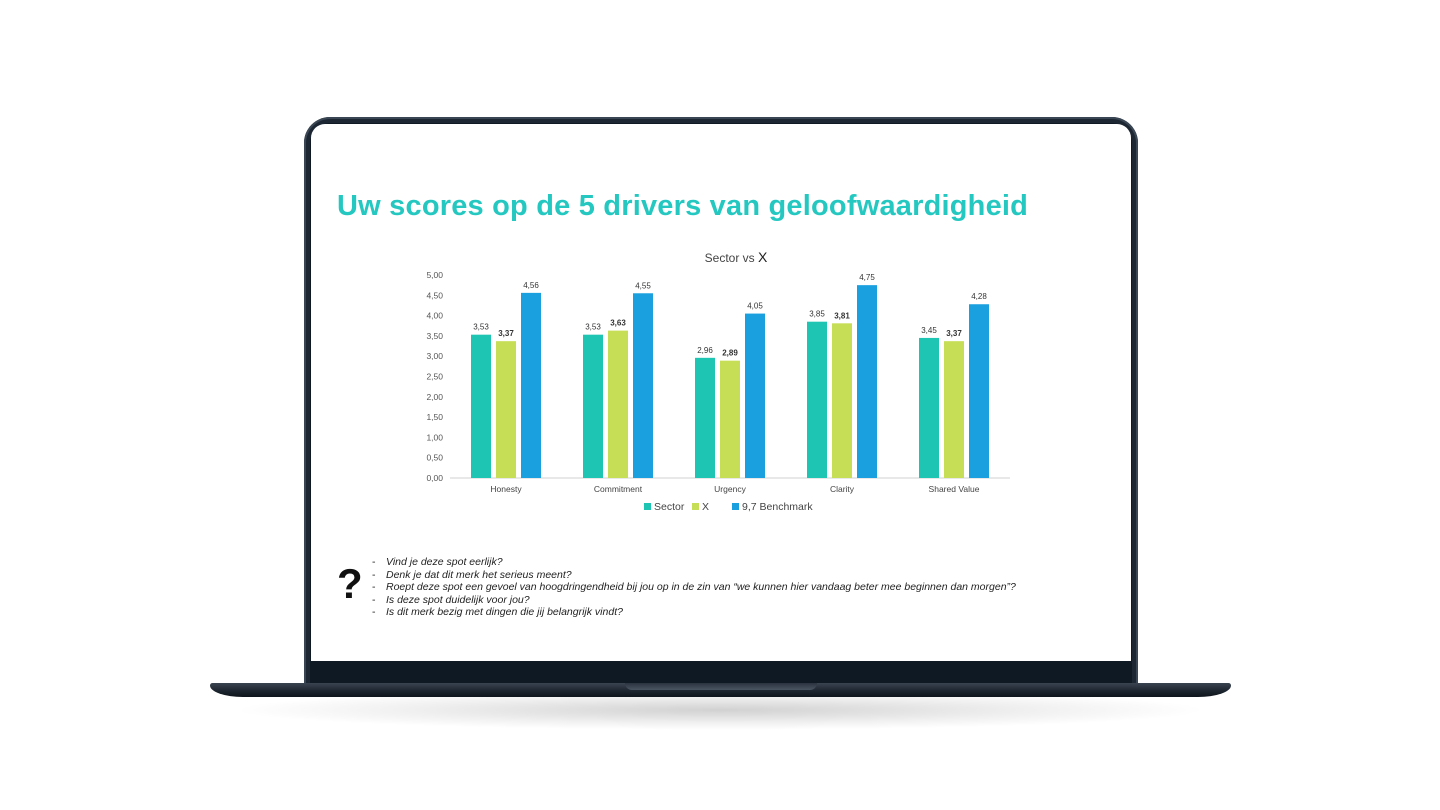  What do you see at coordinates (434, 397) in the screenshot?
I see `y-tick-label: 2,00` at bounding box center [434, 397].